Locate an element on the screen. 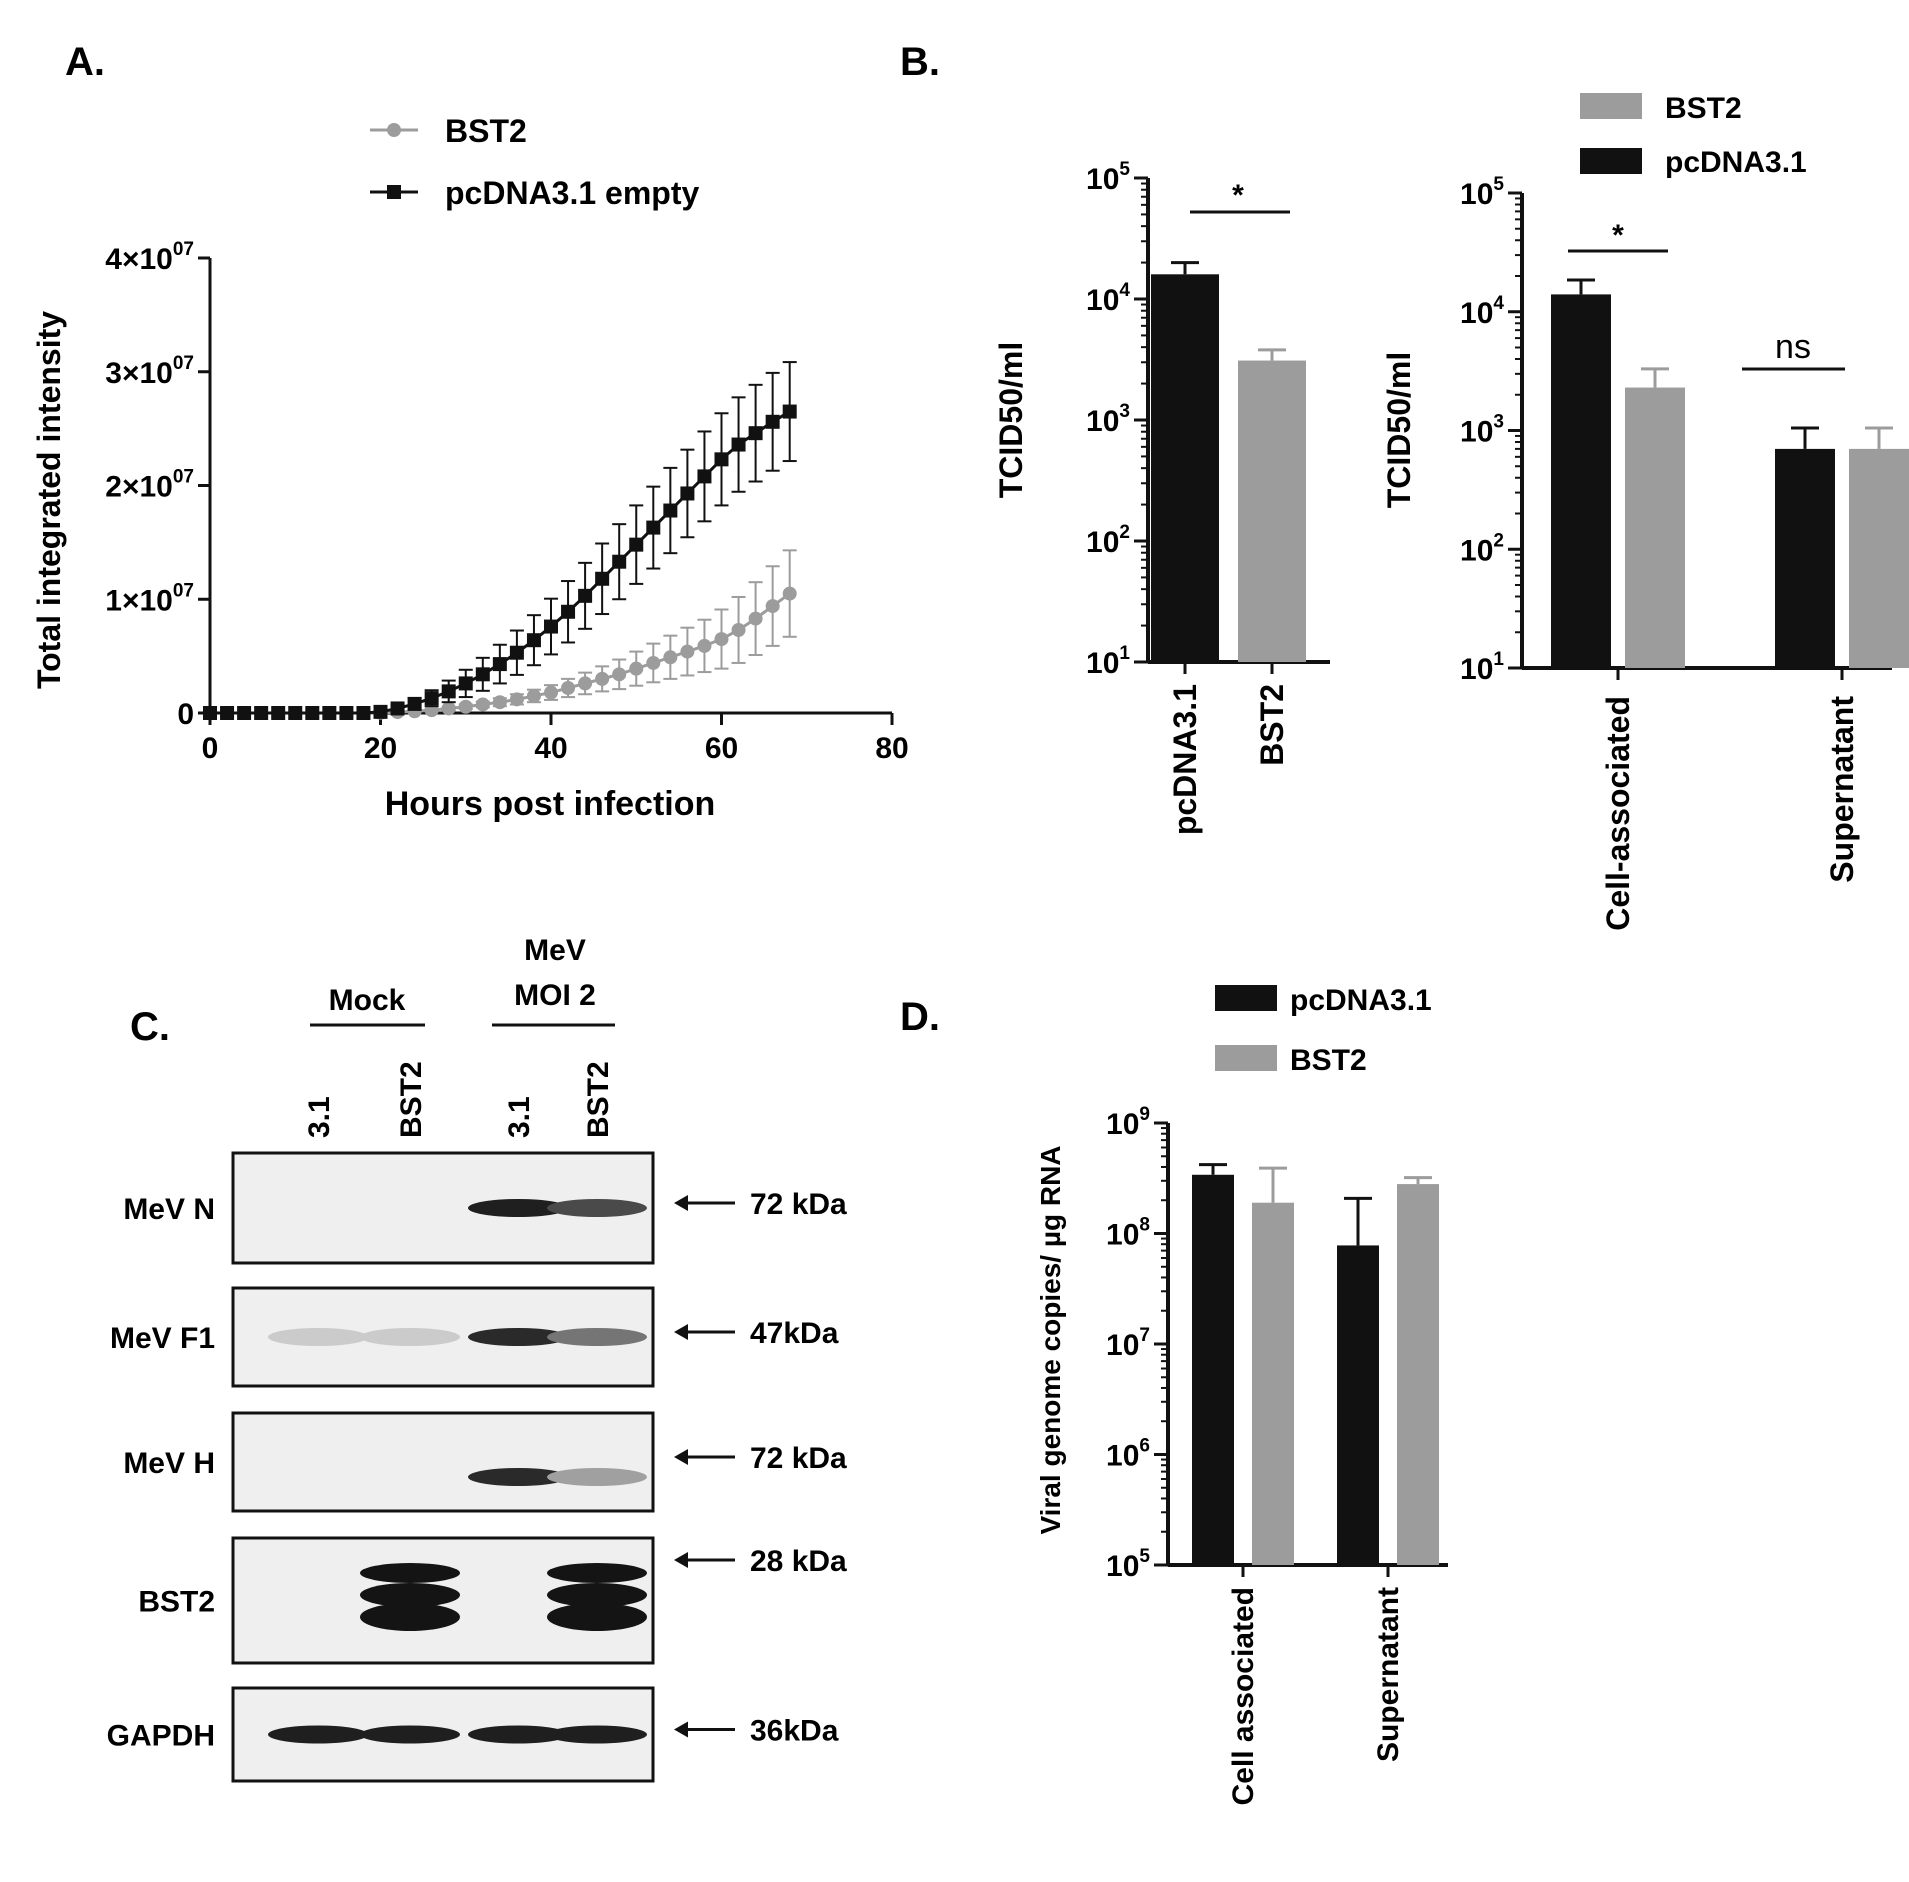  legend-a: BST2 pcDNA3.1 empty is located at coordinates (535, 162).